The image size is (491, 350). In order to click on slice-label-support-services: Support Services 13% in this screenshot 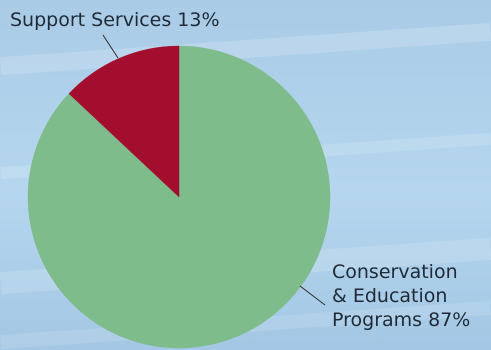, I will do `click(115, 20)`.